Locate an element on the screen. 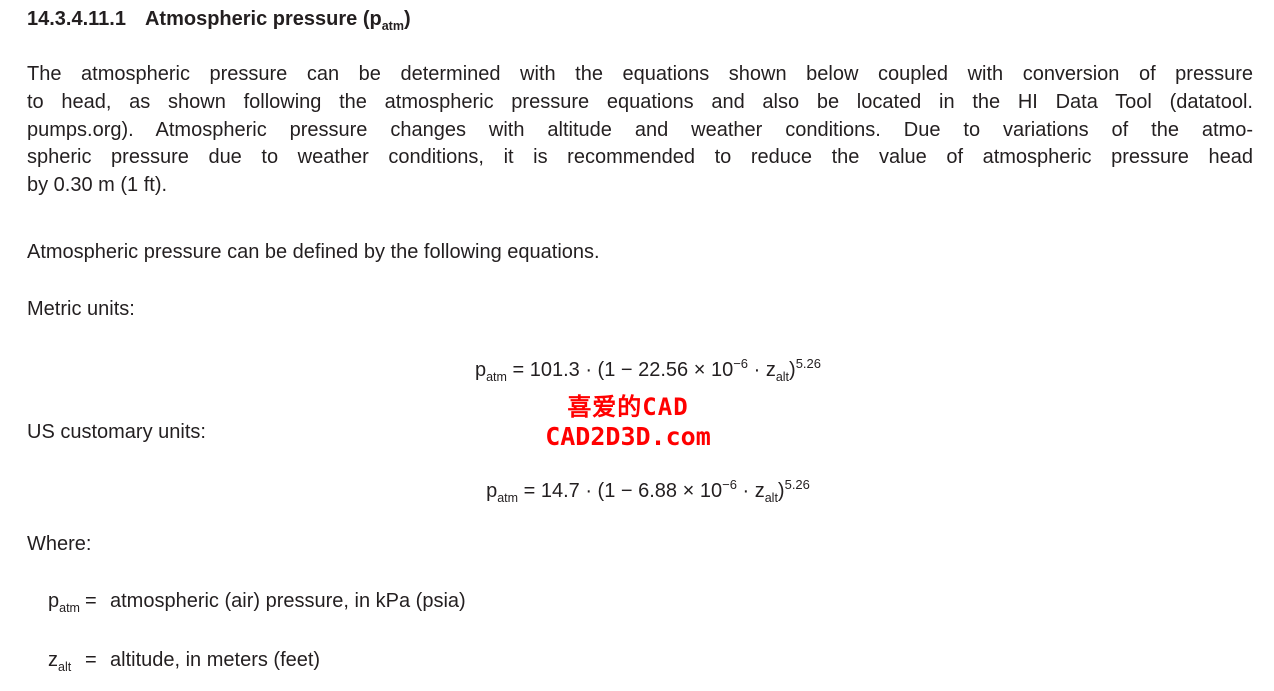 The width and height of the screenshot is (1274, 691). watermark: 喜爱的CAD CAD2D3D.com is located at coordinates (628, 422).